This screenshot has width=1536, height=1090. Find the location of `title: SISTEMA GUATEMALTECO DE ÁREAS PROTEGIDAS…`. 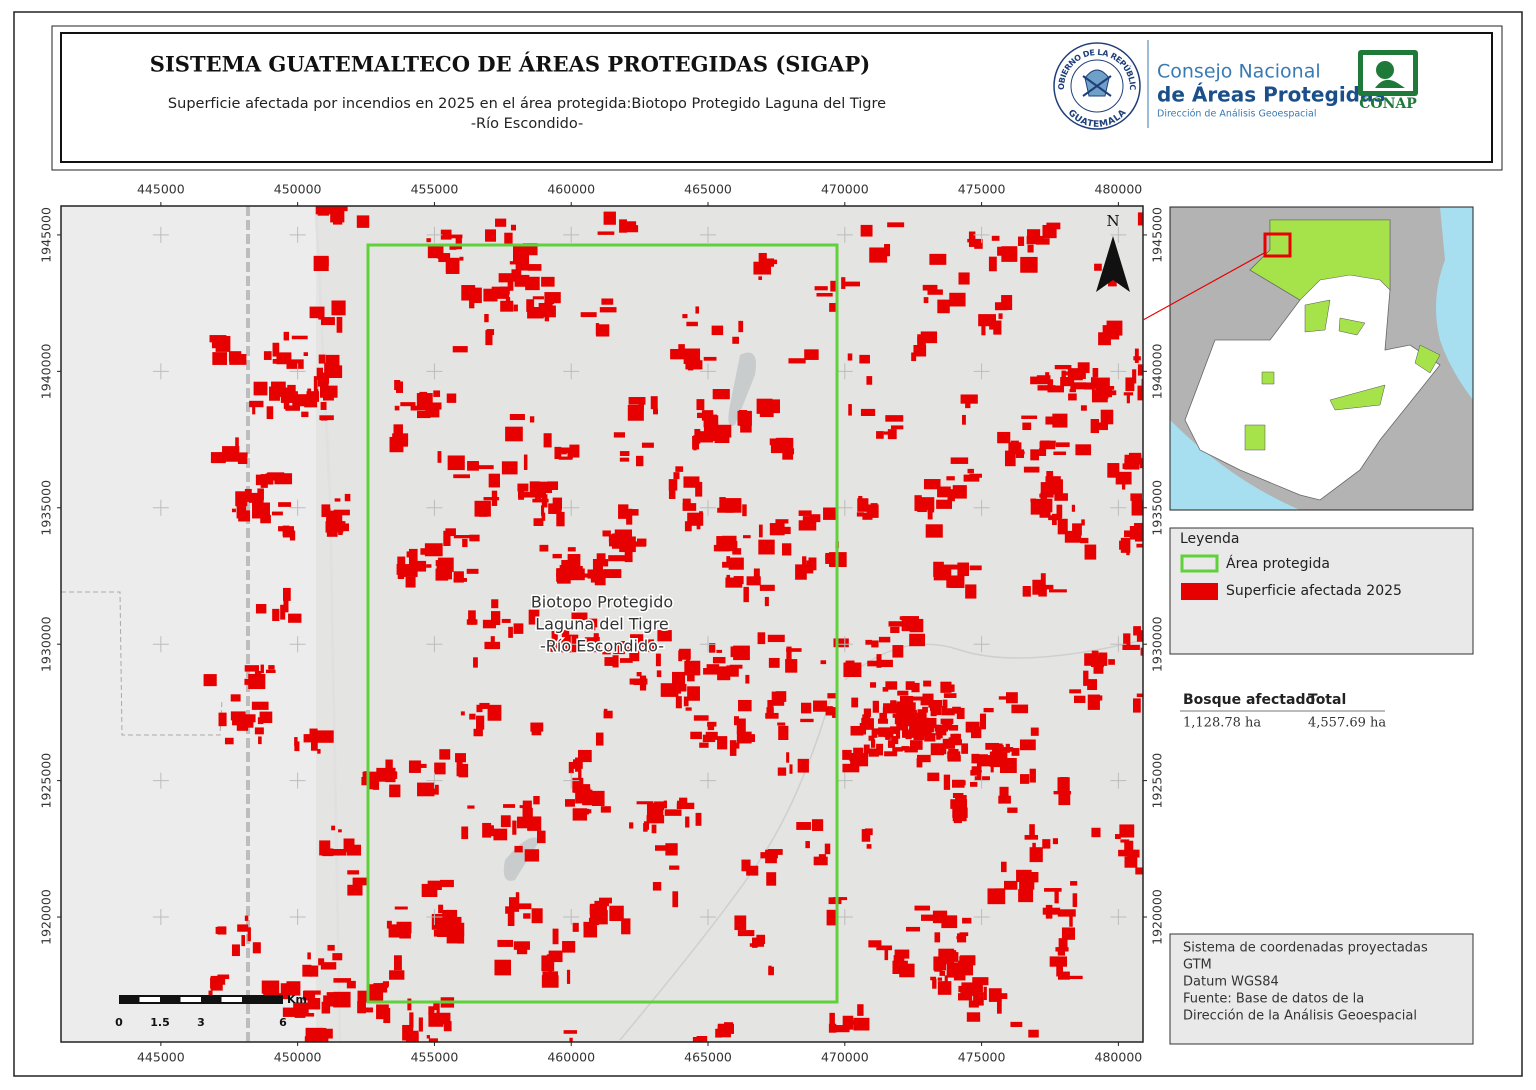

title: SISTEMA GUATEMALTECO DE ÁREAS PROTEGIDAS… is located at coordinates (510, 64).